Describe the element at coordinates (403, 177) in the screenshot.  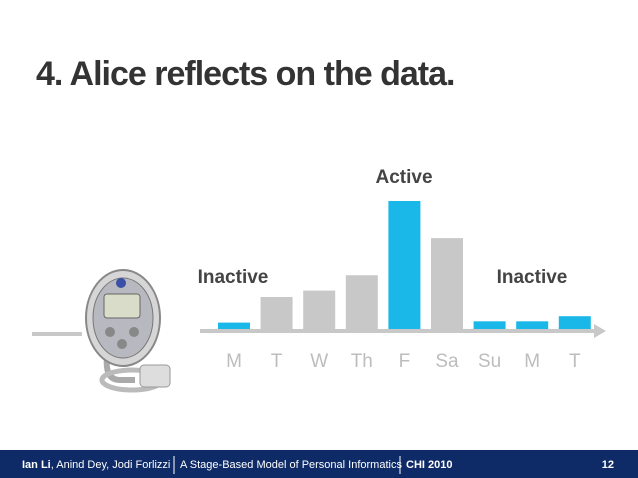
I see `annotation: Active` at that location.